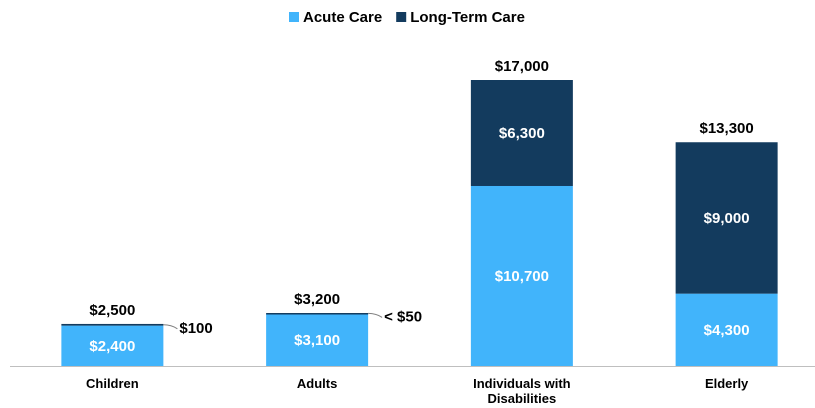 The width and height of the screenshot is (815, 408). I want to click on x-tick-label: Individuals with Disabilities, so click(522, 391).